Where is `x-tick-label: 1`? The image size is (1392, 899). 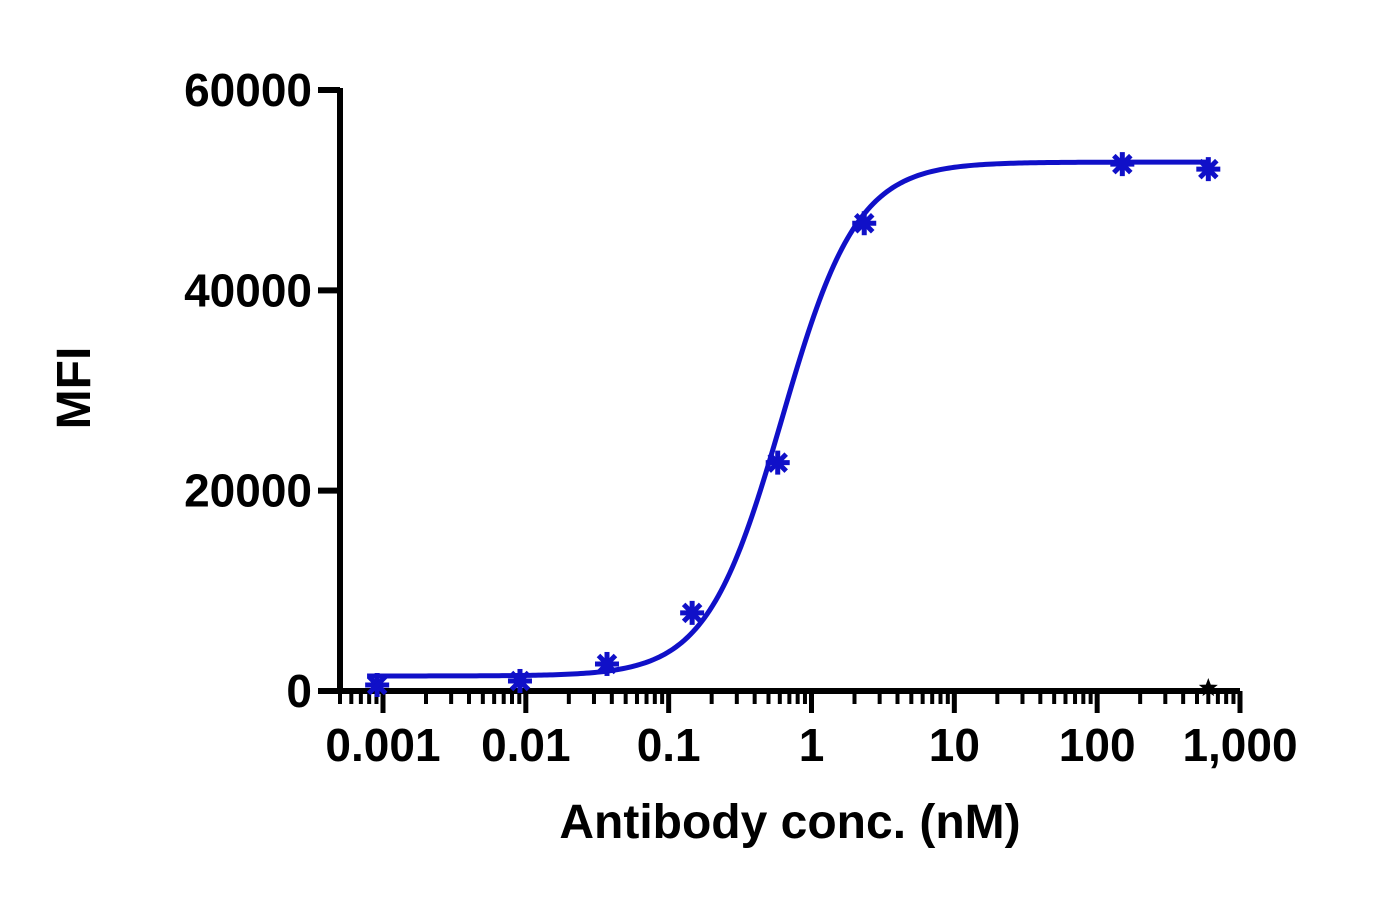 x-tick-label: 1 is located at coordinates (812, 745).